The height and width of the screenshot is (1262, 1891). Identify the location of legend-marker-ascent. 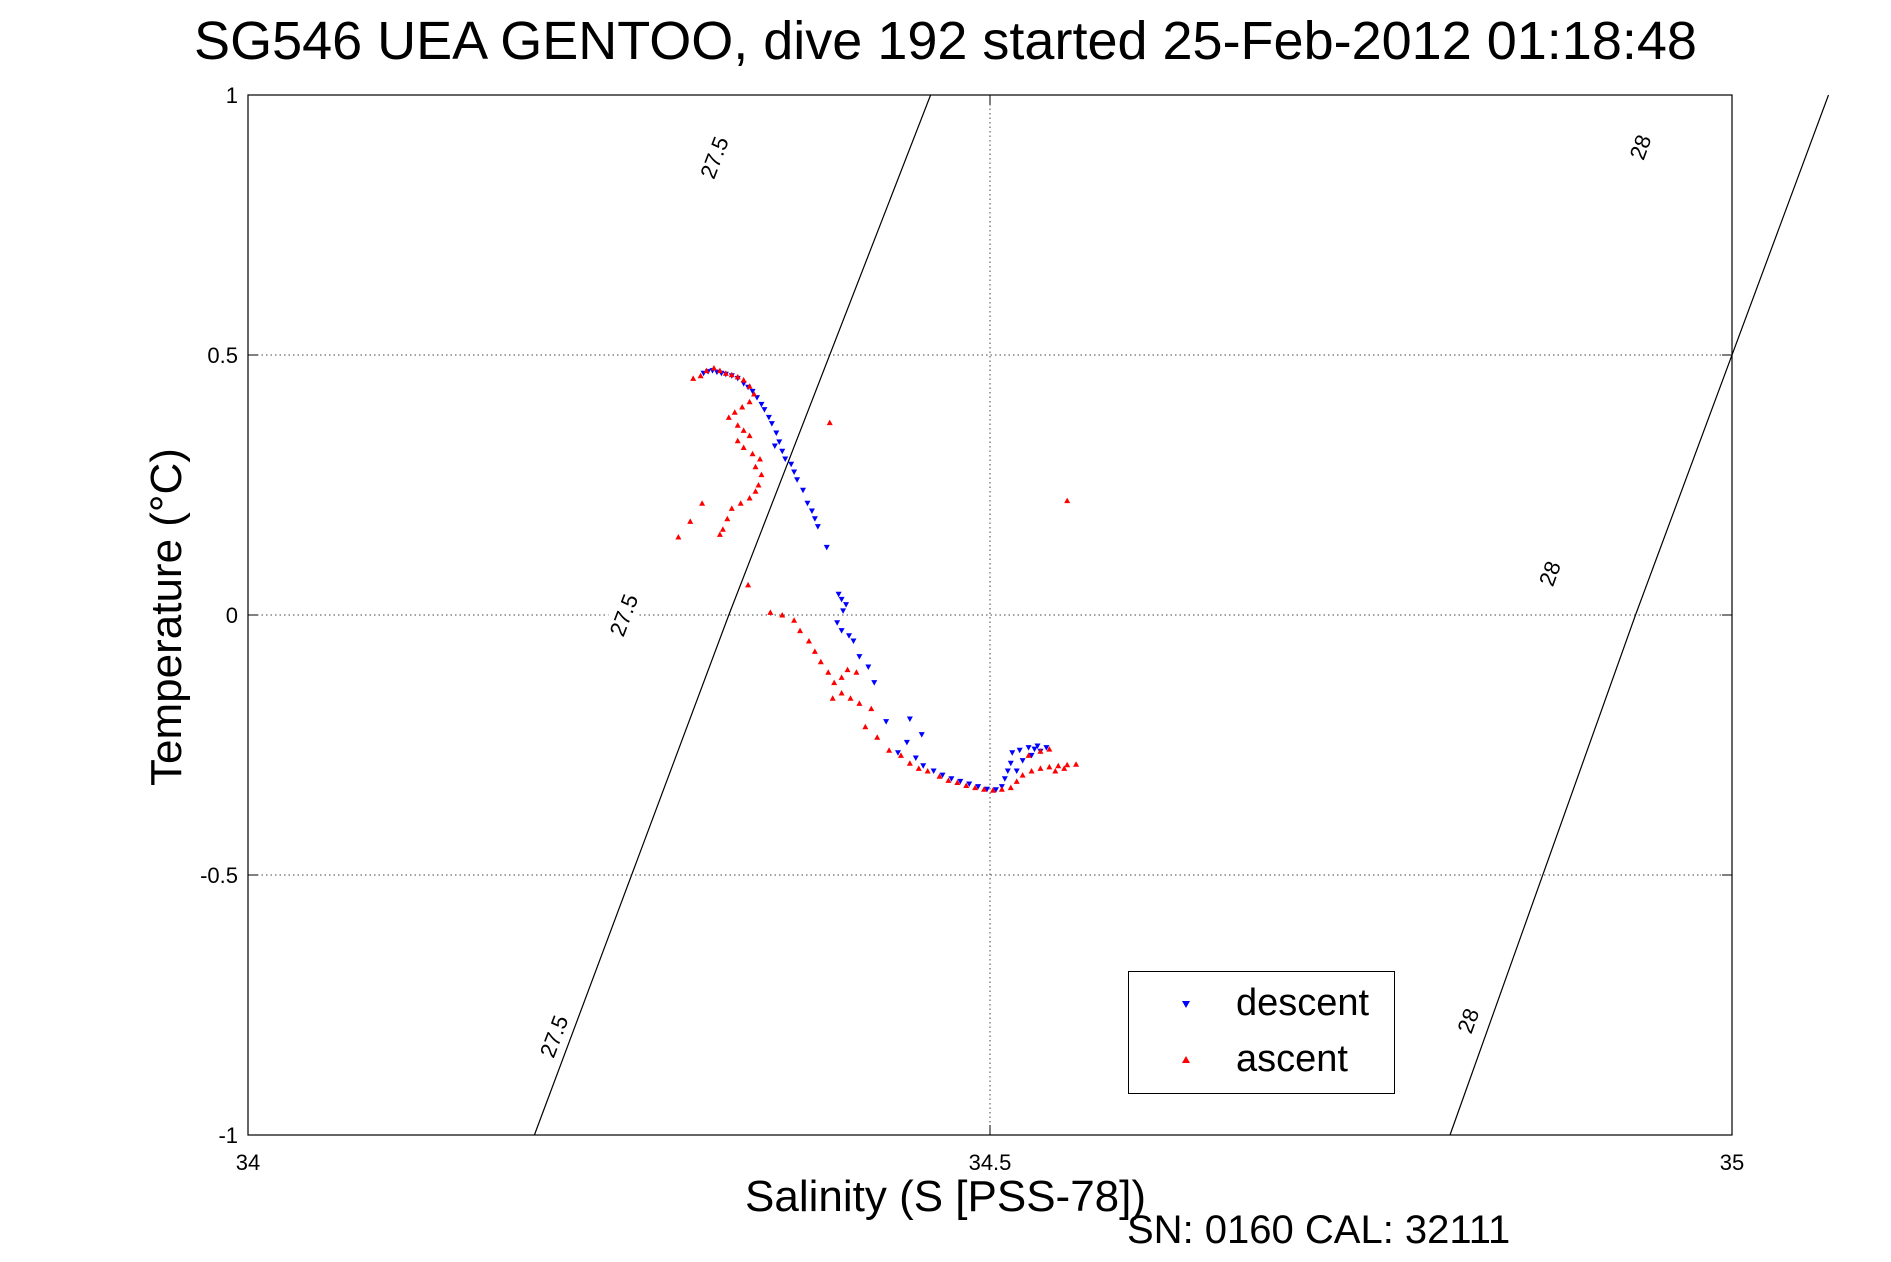
(1186, 1059).